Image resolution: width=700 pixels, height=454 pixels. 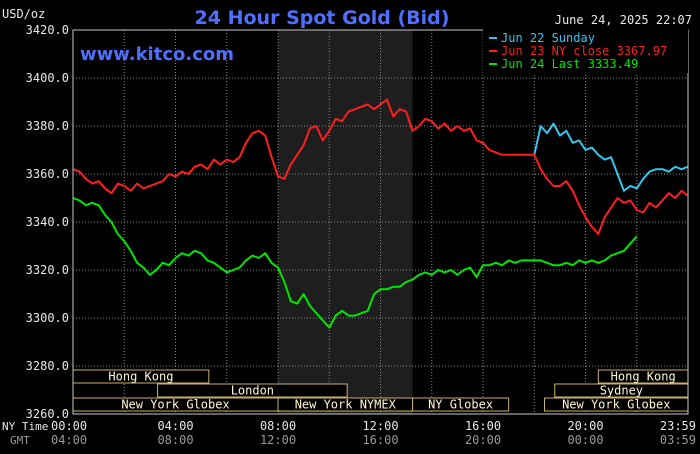 I want to click on session-label: NY Globex, so click(x=460, y=405).